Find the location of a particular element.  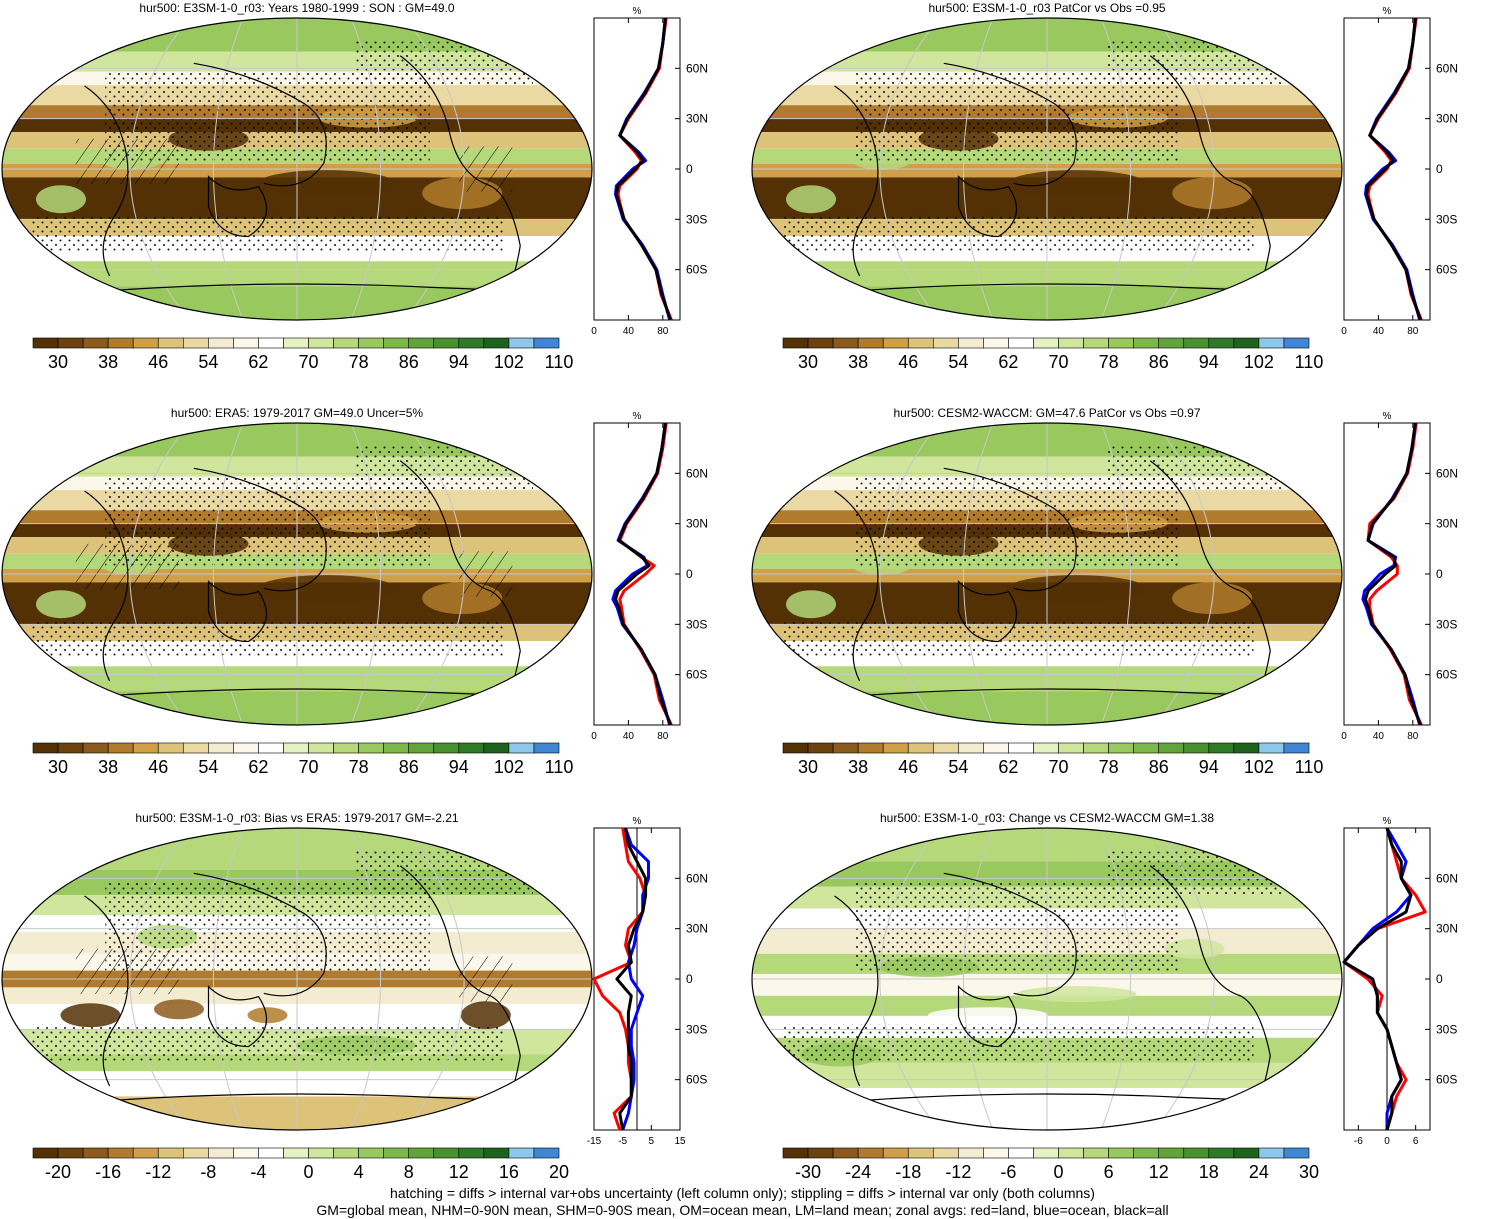

colorbar-tick-label: -12 is located at coordinates (158, 1172).